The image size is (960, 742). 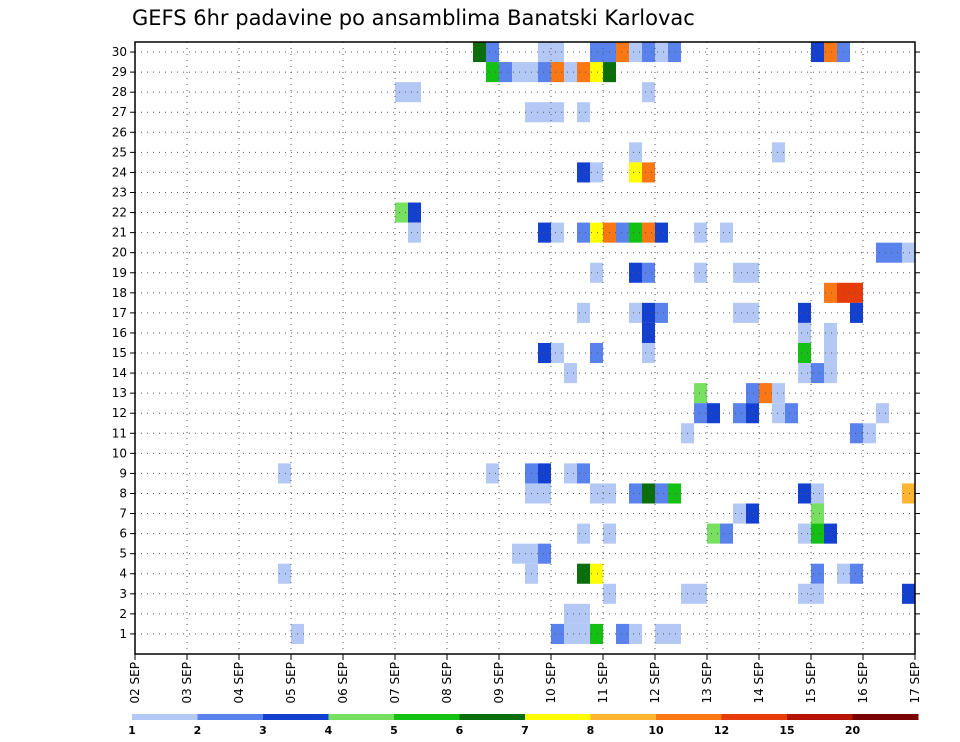 What do you see at coordinates (119, 413) in the screenshot?
I see `y-tick-label: 12` at bounding box center [119, 413].